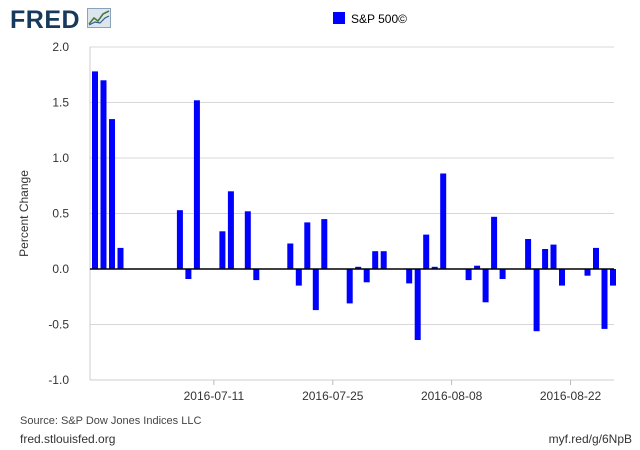 The width and height of the screenshot is (640, 450). What do you see at coordinates (452, 396) in the screenshot?
I see `x-tick-label: 2016-08-08` at bounding box center [452, 396].